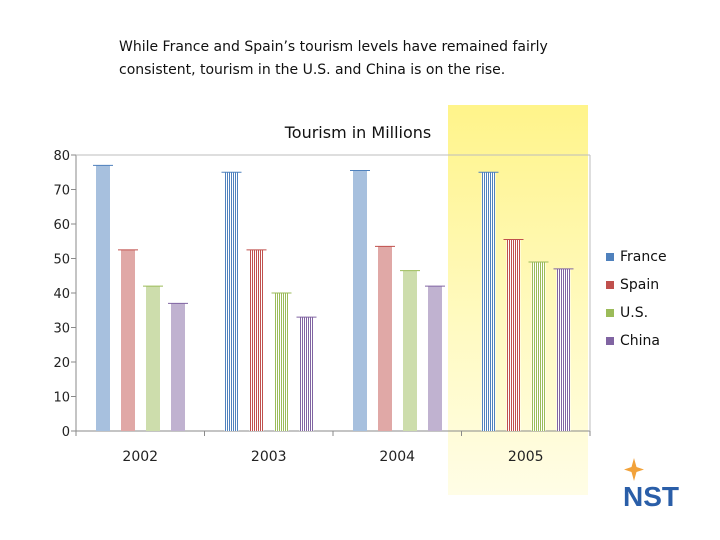 The height and width of the screenshot is (540, 720). What do you see at coordinates (140, 457) in the screenshot?
I see `x-tick-label: 2002` at bounding box center [140, 457].